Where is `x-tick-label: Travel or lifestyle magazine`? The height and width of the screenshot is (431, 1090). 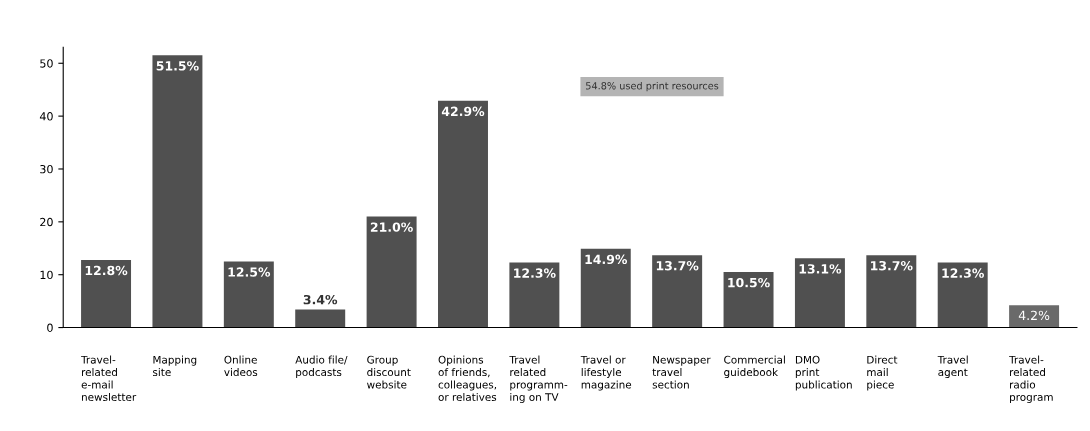 x-tick-label: Travel or lifestyle magazine is located at coordinates (606, 373).